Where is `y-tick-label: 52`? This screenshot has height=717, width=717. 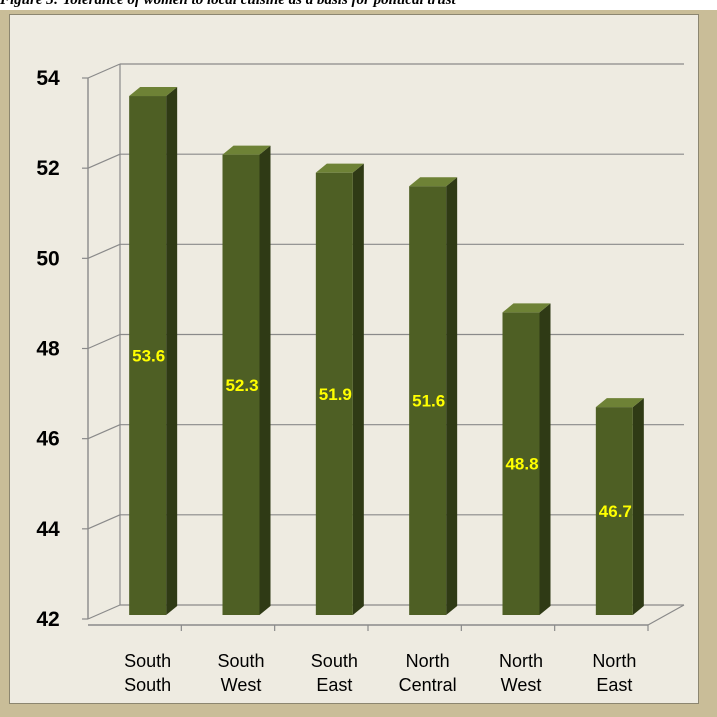 y-tick-label: 52 is located at coordinates (47, 168).